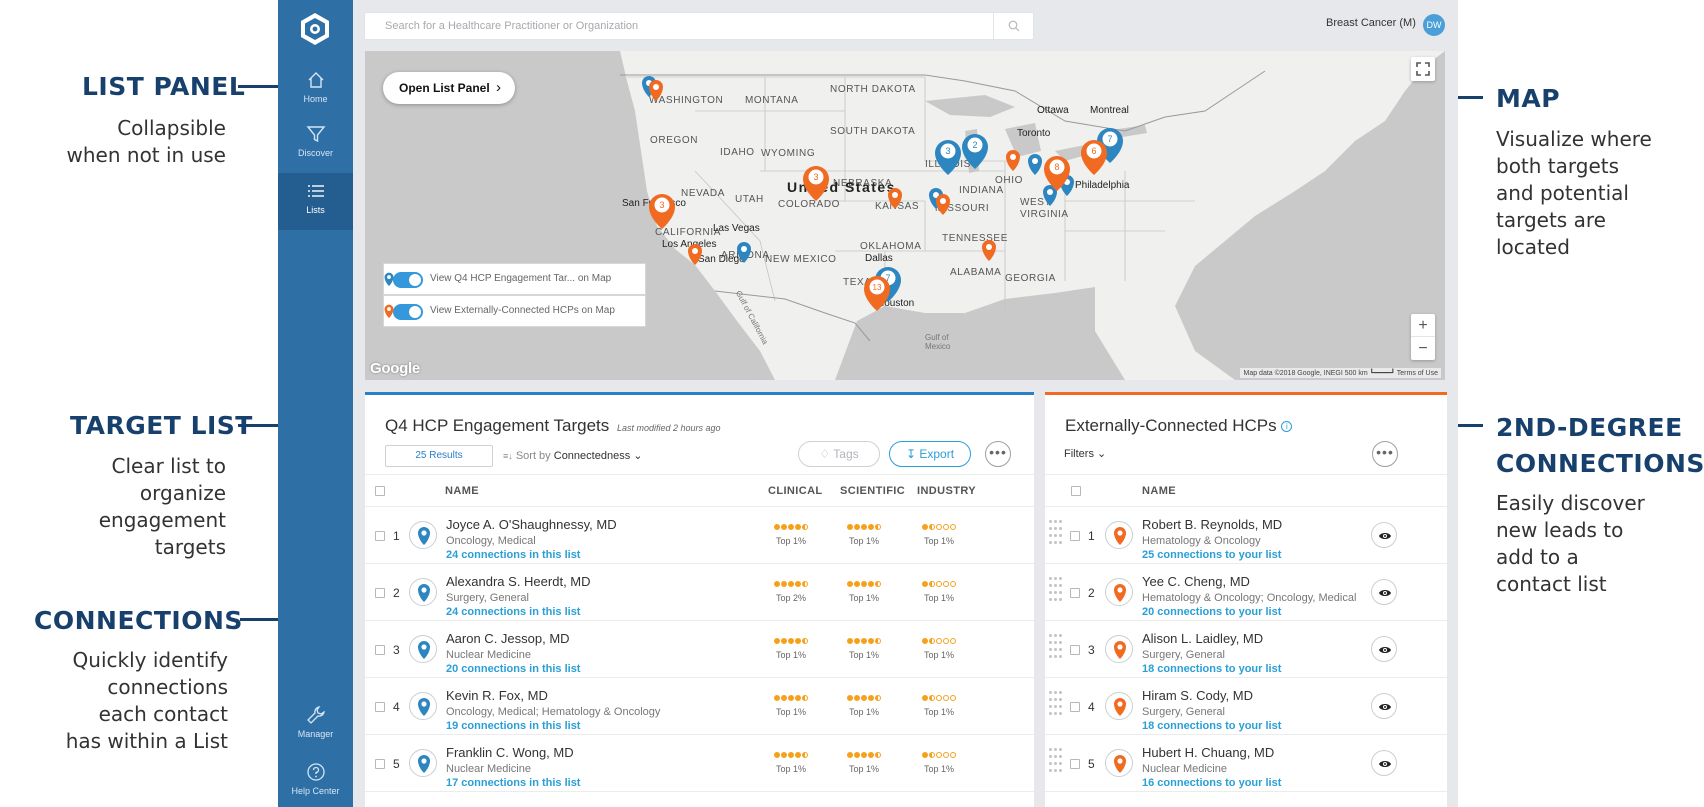  Describe the element at coordinates (1208, 752) in the screenshot. I see `hcp-name: Hubert H. Chuang, MD` at that location.